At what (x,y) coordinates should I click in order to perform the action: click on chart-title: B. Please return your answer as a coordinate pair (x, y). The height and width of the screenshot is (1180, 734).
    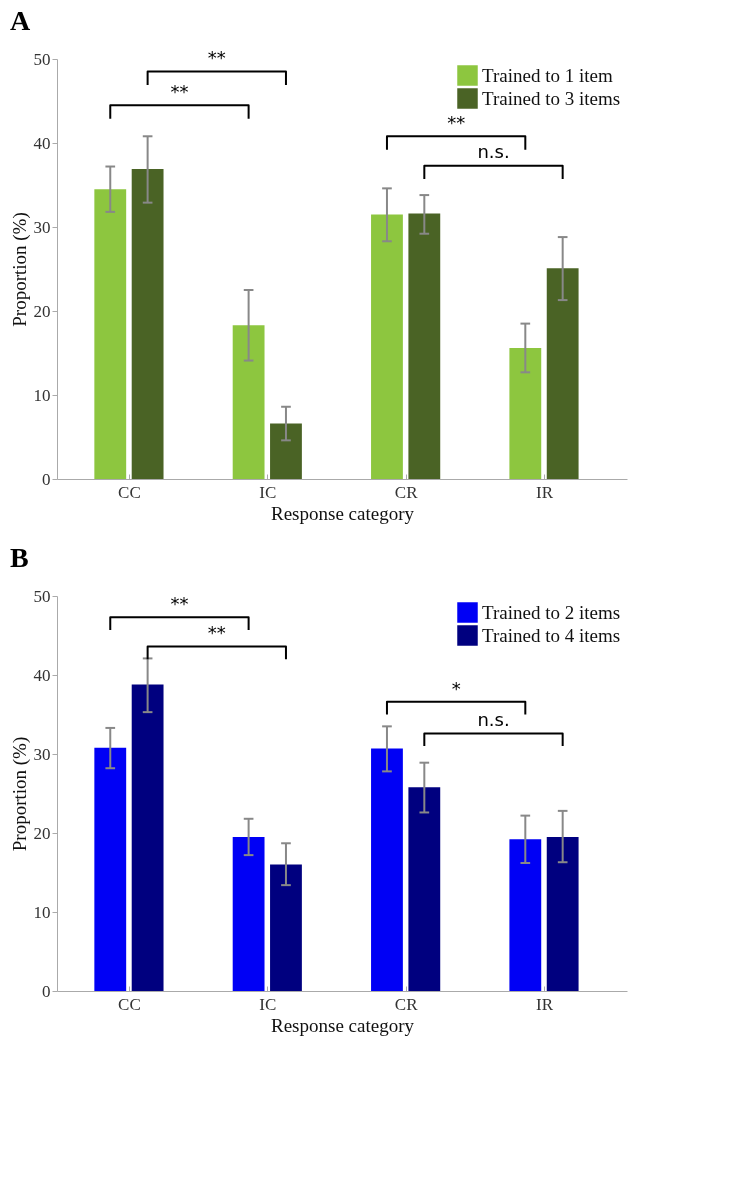
    Looking at the image, I should click on (19, 557).